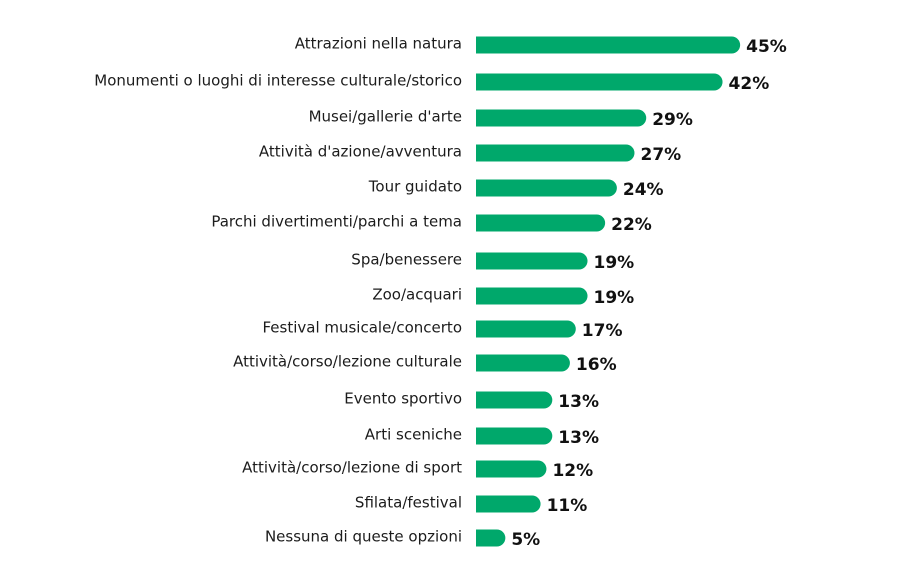 This screenshot has width=900, height=584. I want to click on value-label: 29%, so click(672, 120).